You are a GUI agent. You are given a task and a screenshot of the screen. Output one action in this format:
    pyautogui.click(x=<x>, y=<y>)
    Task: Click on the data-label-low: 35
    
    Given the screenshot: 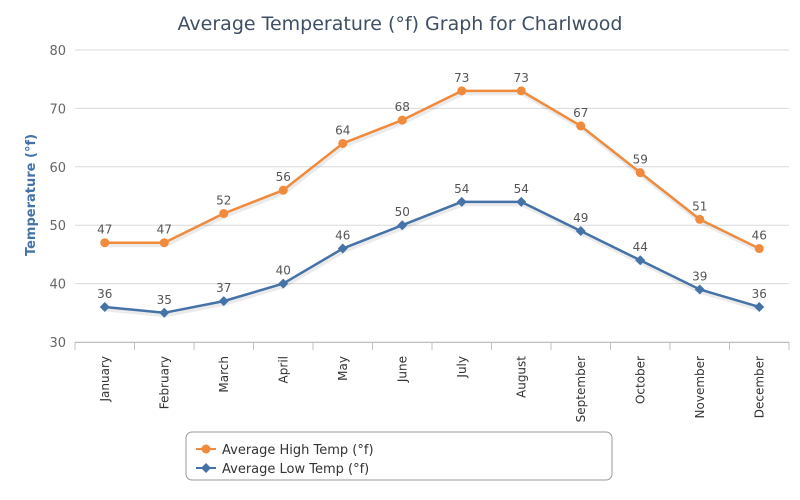 What is the action you would take?
    pyautogui.click(x=164, y=300)
    